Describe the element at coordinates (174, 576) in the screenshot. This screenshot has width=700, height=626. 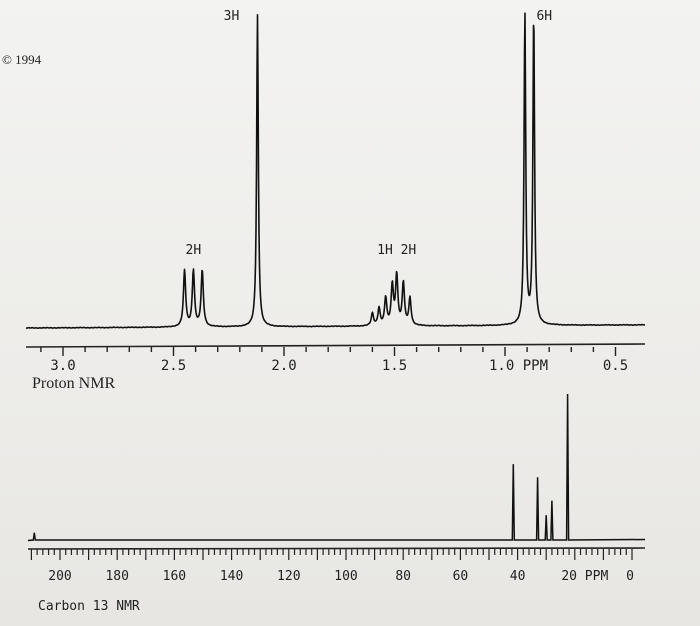
I see `carbon-tick-label: 160` at that location.